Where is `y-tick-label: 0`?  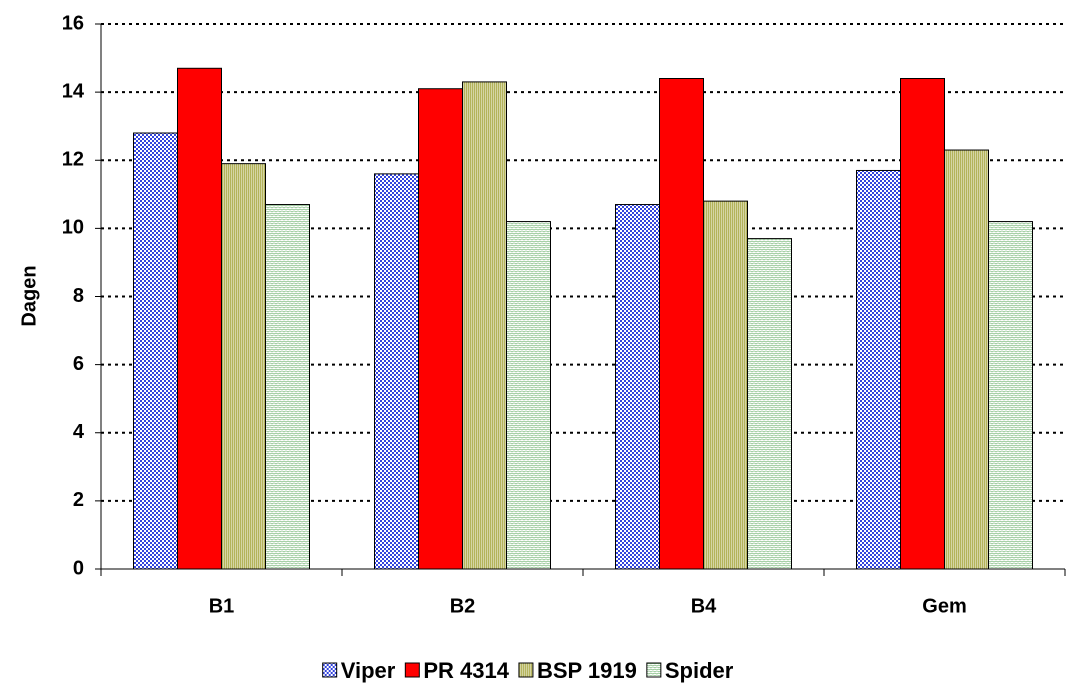
y-tick-label: 0 is located at coordinates (78, 568).